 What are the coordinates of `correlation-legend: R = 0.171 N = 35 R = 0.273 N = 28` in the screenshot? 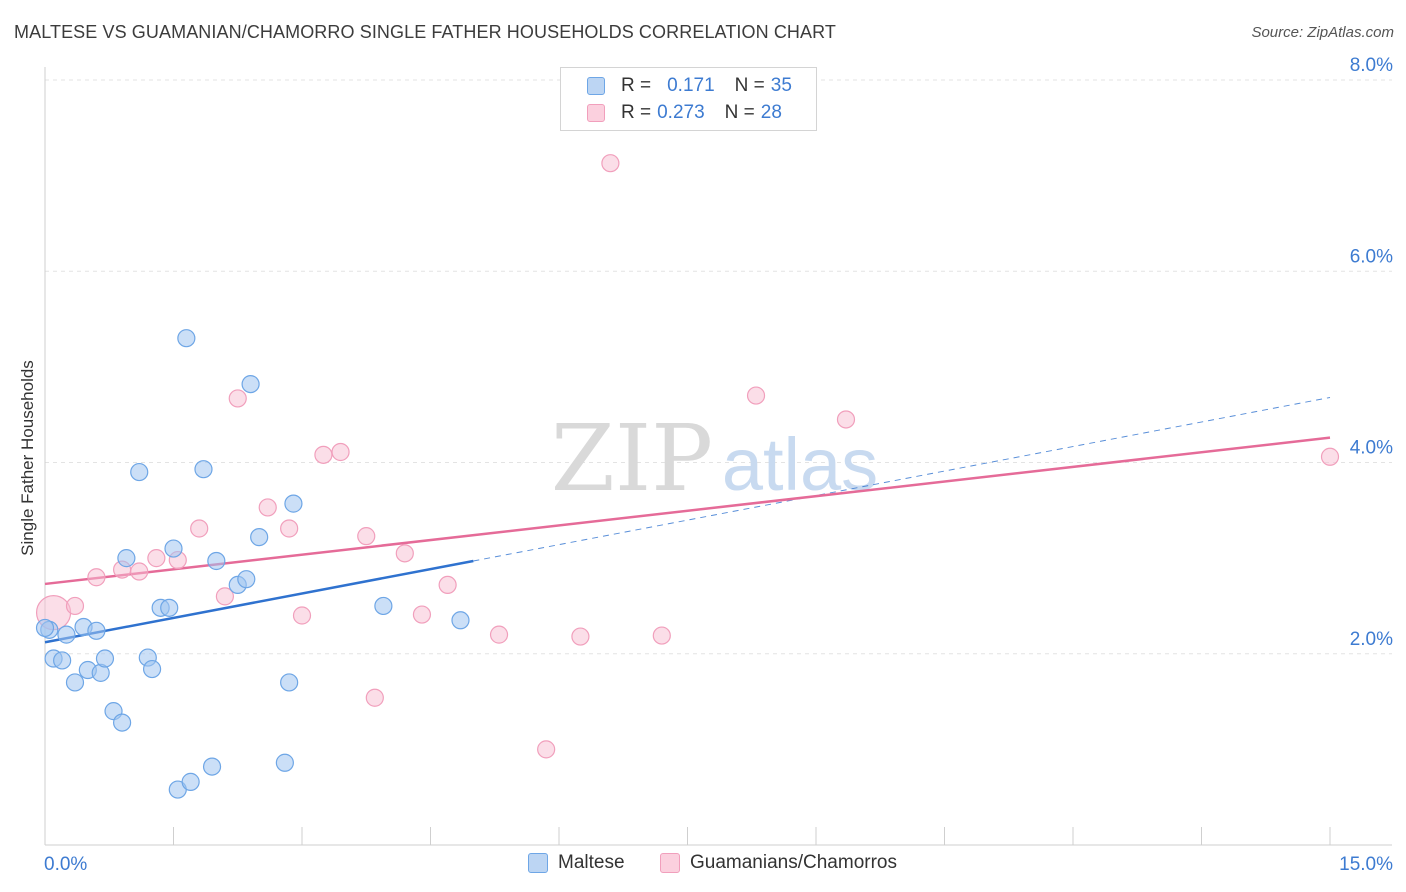 It's located at (688, 99).